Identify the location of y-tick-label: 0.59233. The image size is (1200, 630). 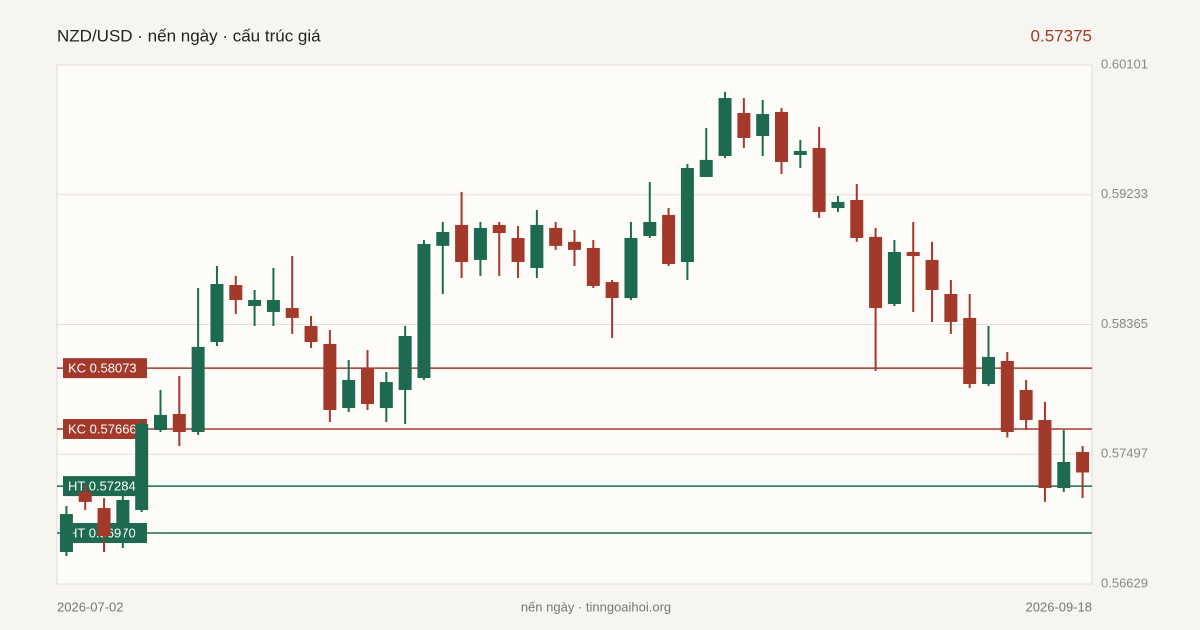
(1124, 193).